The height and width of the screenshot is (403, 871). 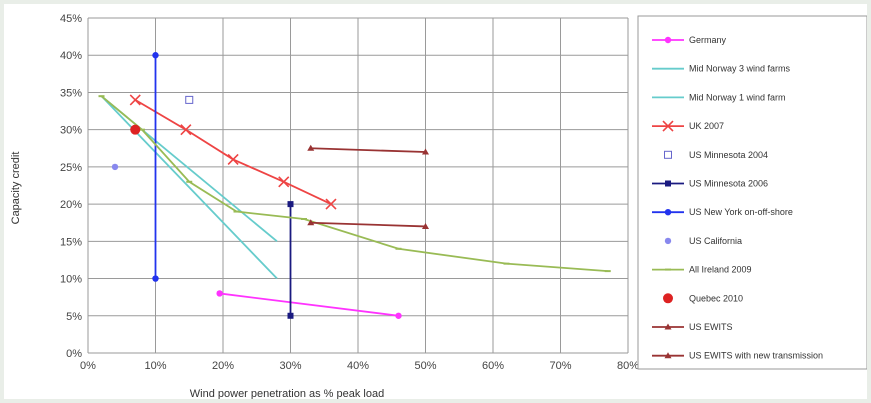 I want to click on legend-label: US California, so click(x=715, y=241).